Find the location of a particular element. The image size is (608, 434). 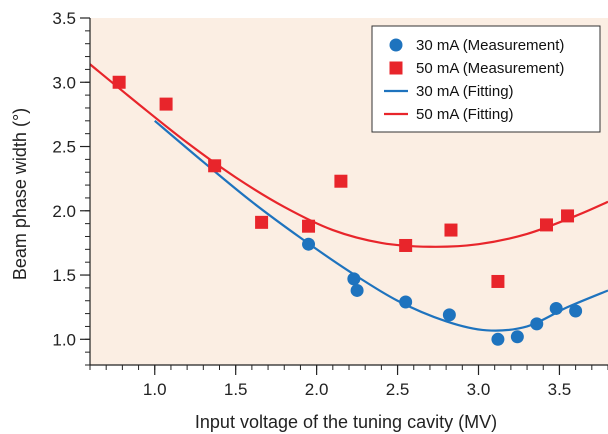

x-axis-title: Input voltage of the tuning cavity (MV) is located at coordinates (346, 422).